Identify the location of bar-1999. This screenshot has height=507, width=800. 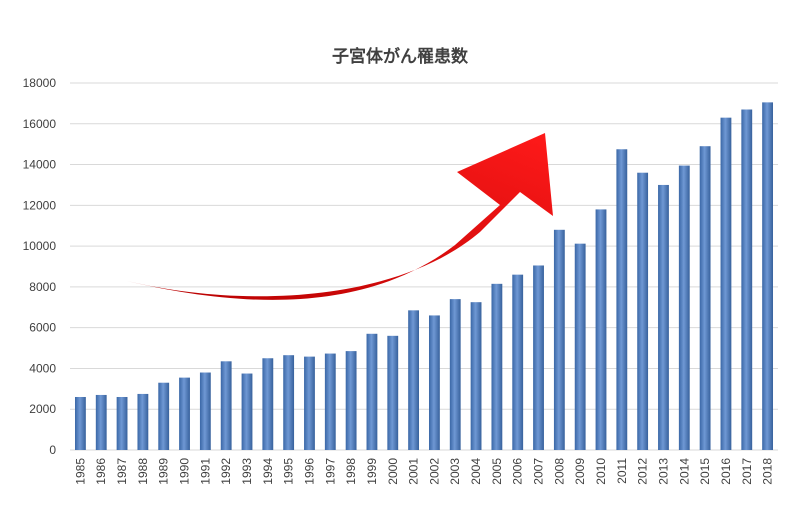
(372, 391).